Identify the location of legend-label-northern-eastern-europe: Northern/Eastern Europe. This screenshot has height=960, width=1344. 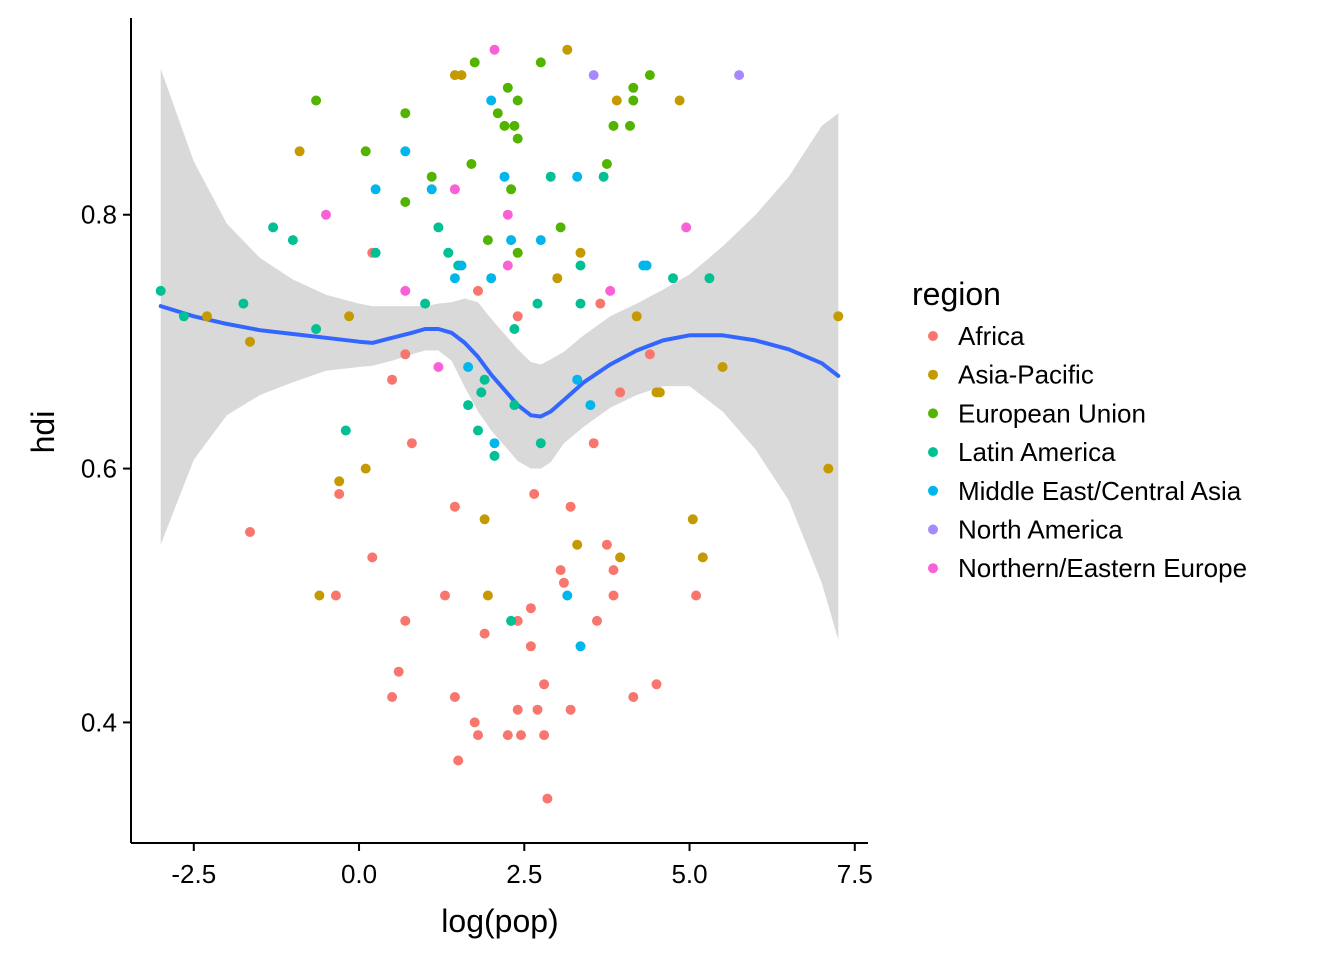
(1102, 568).